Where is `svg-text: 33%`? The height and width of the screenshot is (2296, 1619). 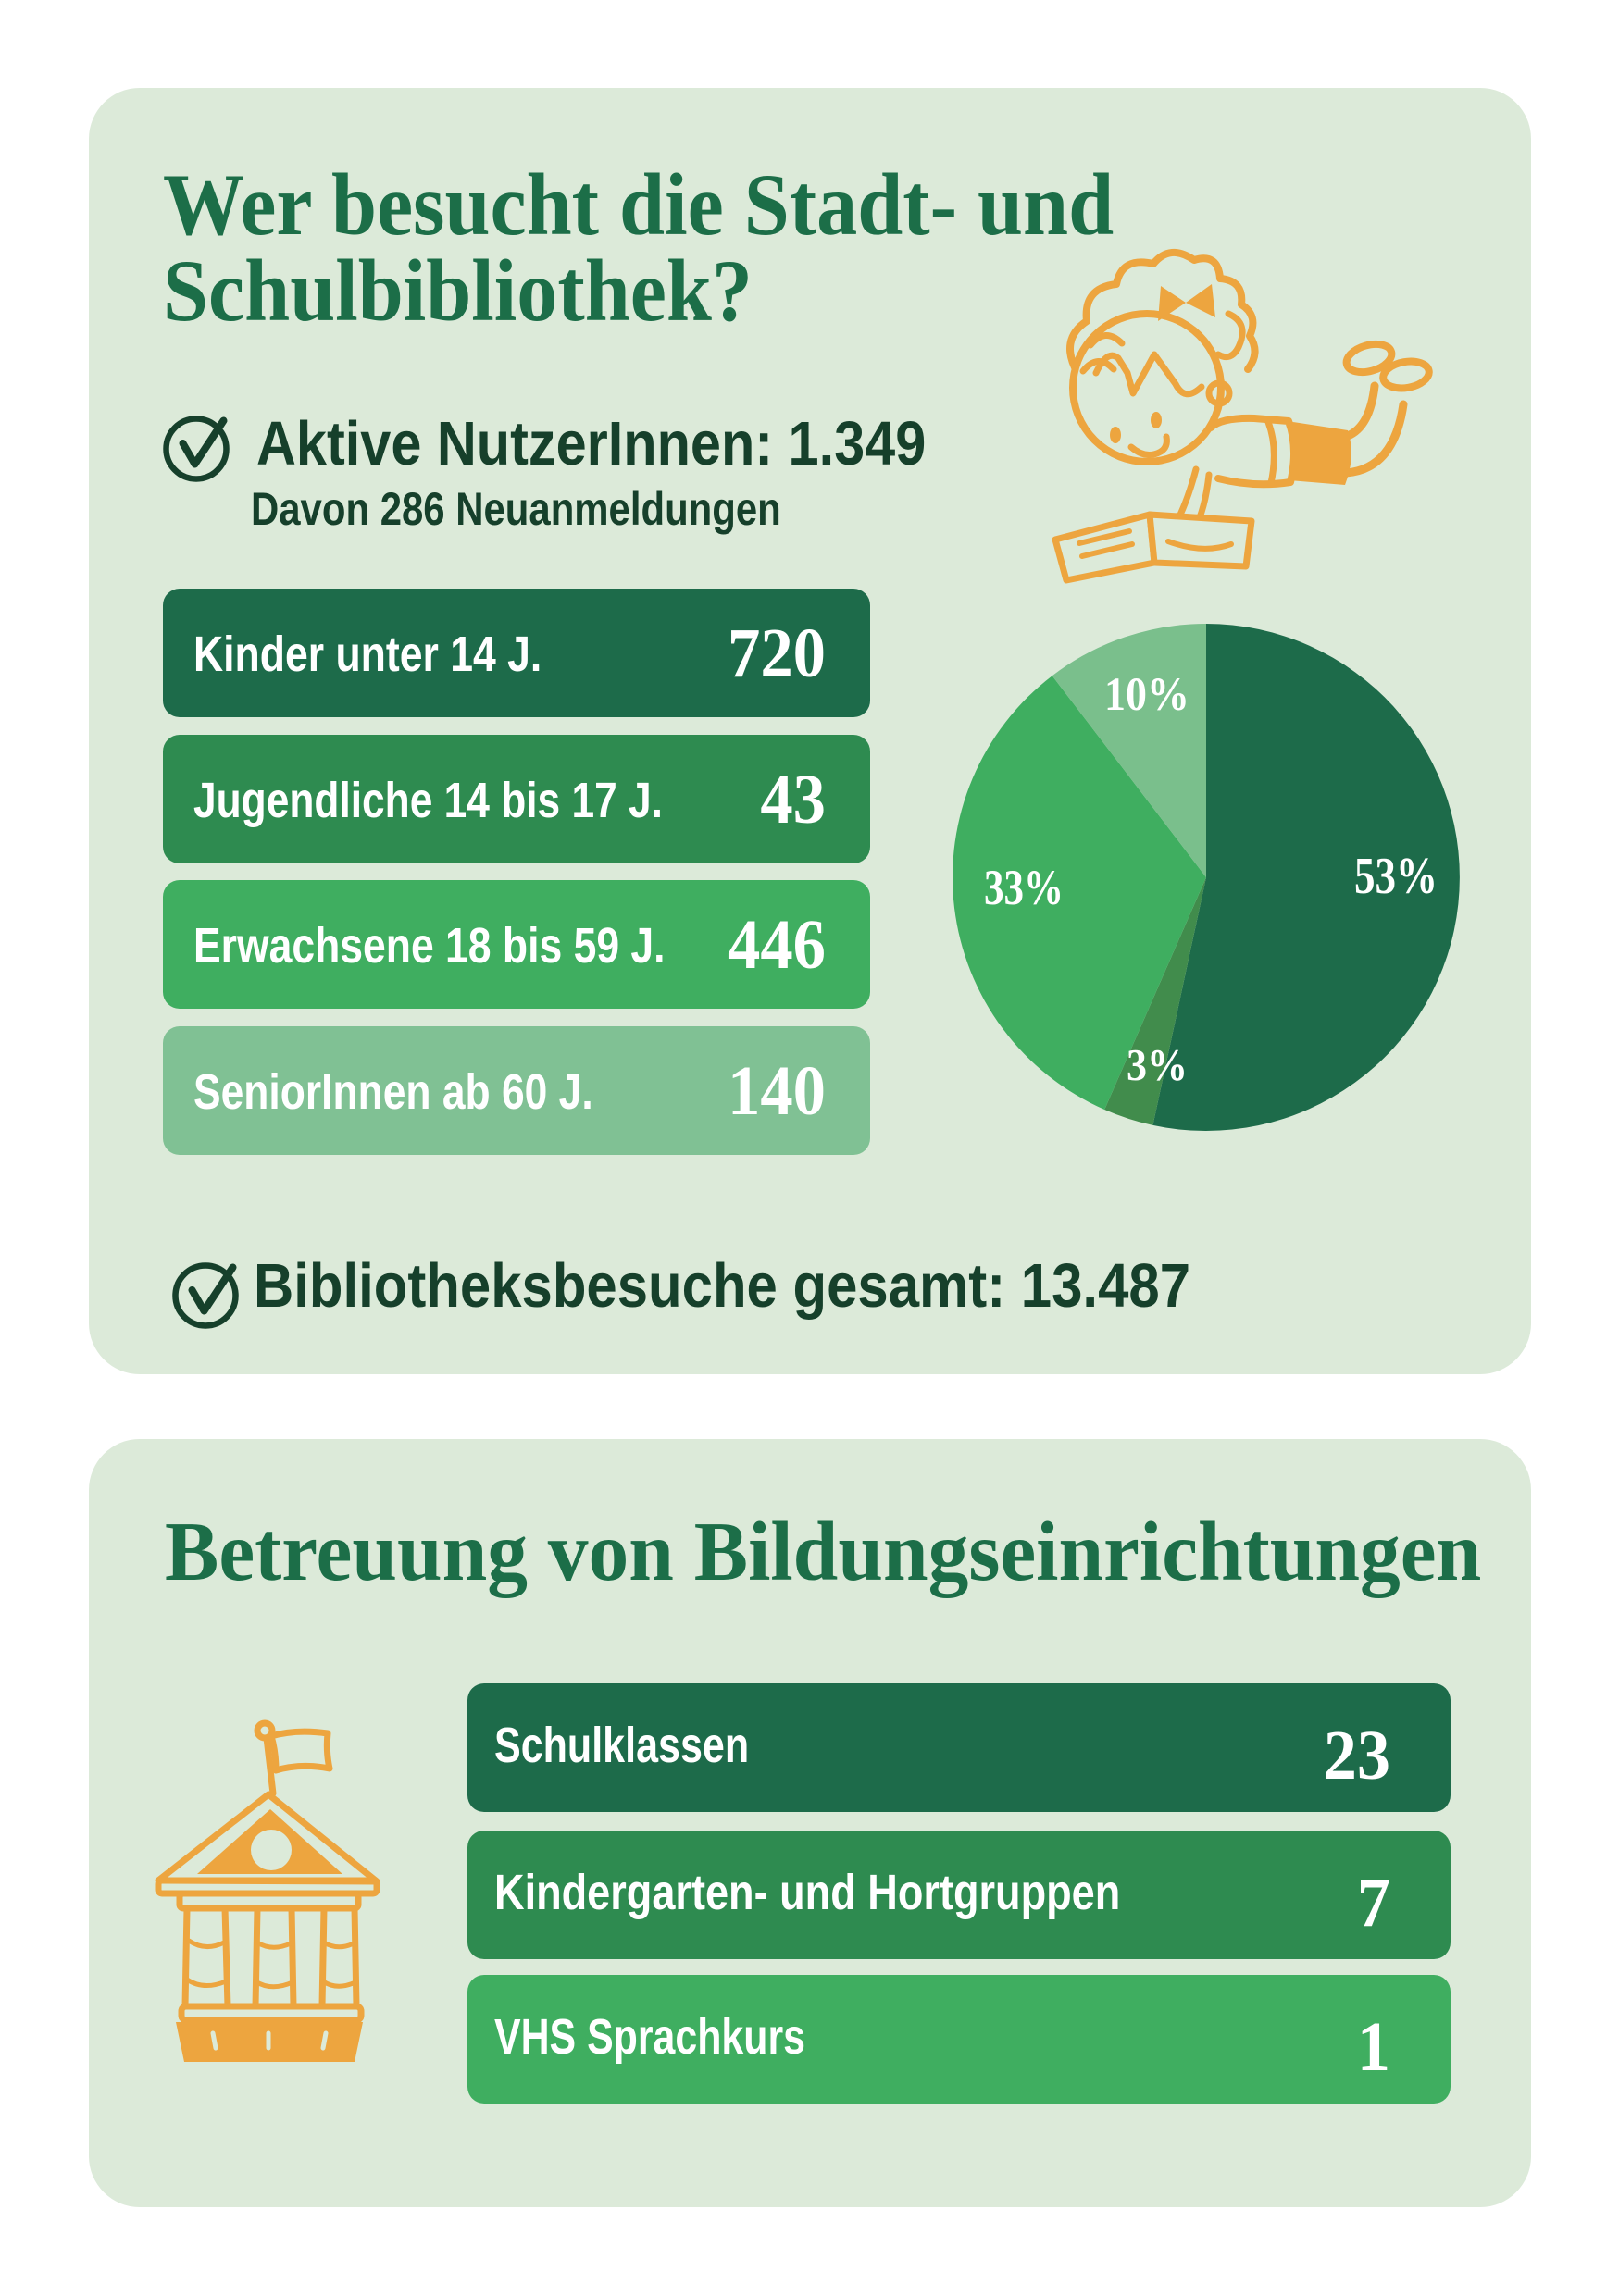
svg-text: 33% is located at coordinates (1024, 888).